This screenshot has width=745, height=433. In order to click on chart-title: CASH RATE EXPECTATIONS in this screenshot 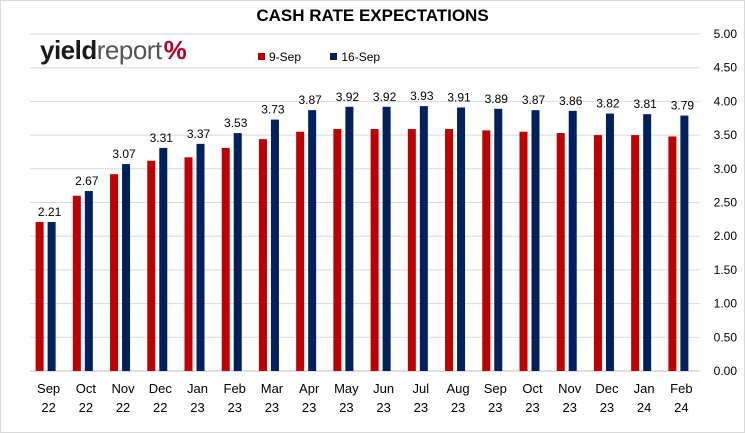, I will do `click(372, 15)`.